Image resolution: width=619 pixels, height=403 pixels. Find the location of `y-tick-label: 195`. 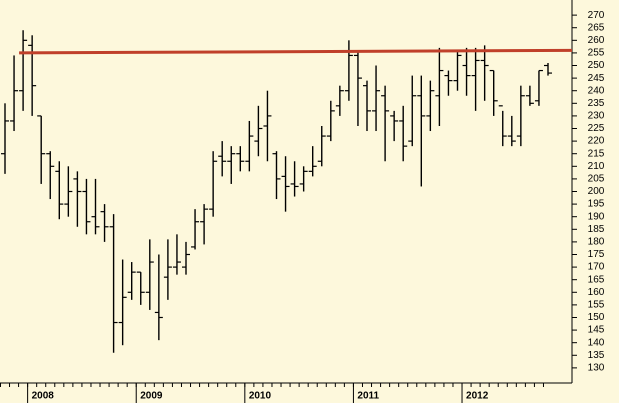

y-tick-label: 195 is located at coordinates (596, 204).